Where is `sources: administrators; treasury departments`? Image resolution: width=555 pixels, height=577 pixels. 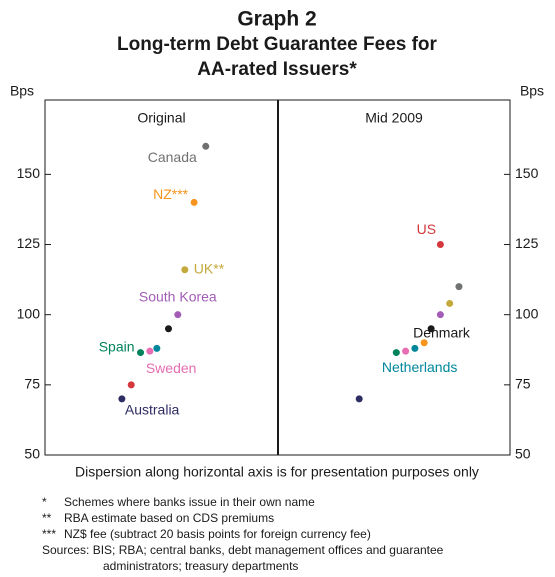
sources: administrators; treasury departments is located at coordinates (200, 566).